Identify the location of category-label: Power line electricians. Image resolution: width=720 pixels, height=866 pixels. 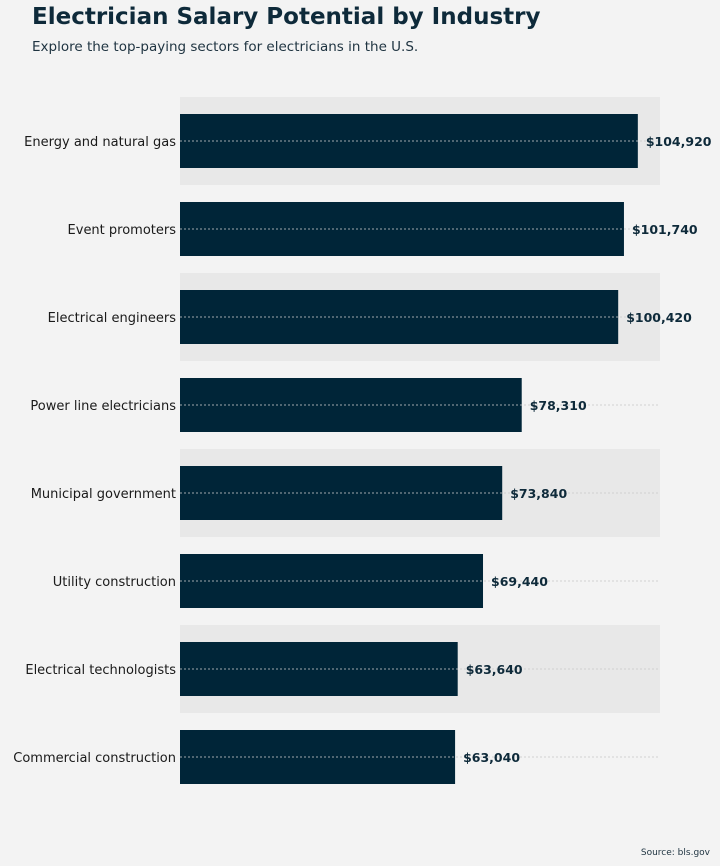
(103, 406).